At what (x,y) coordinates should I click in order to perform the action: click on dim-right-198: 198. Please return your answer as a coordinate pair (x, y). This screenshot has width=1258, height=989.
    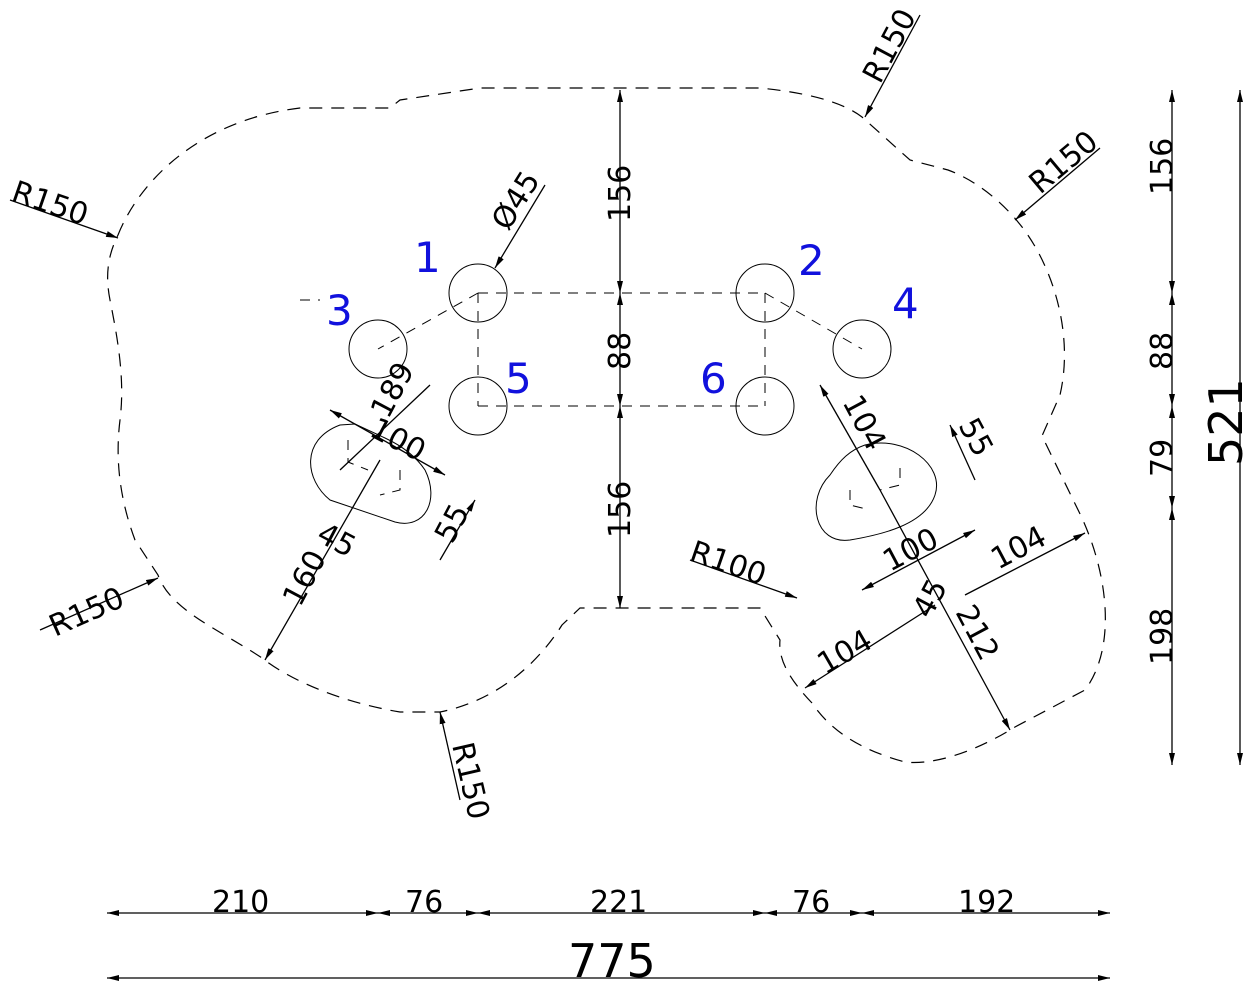
    Looking at the image, I should click on (1162, 636).